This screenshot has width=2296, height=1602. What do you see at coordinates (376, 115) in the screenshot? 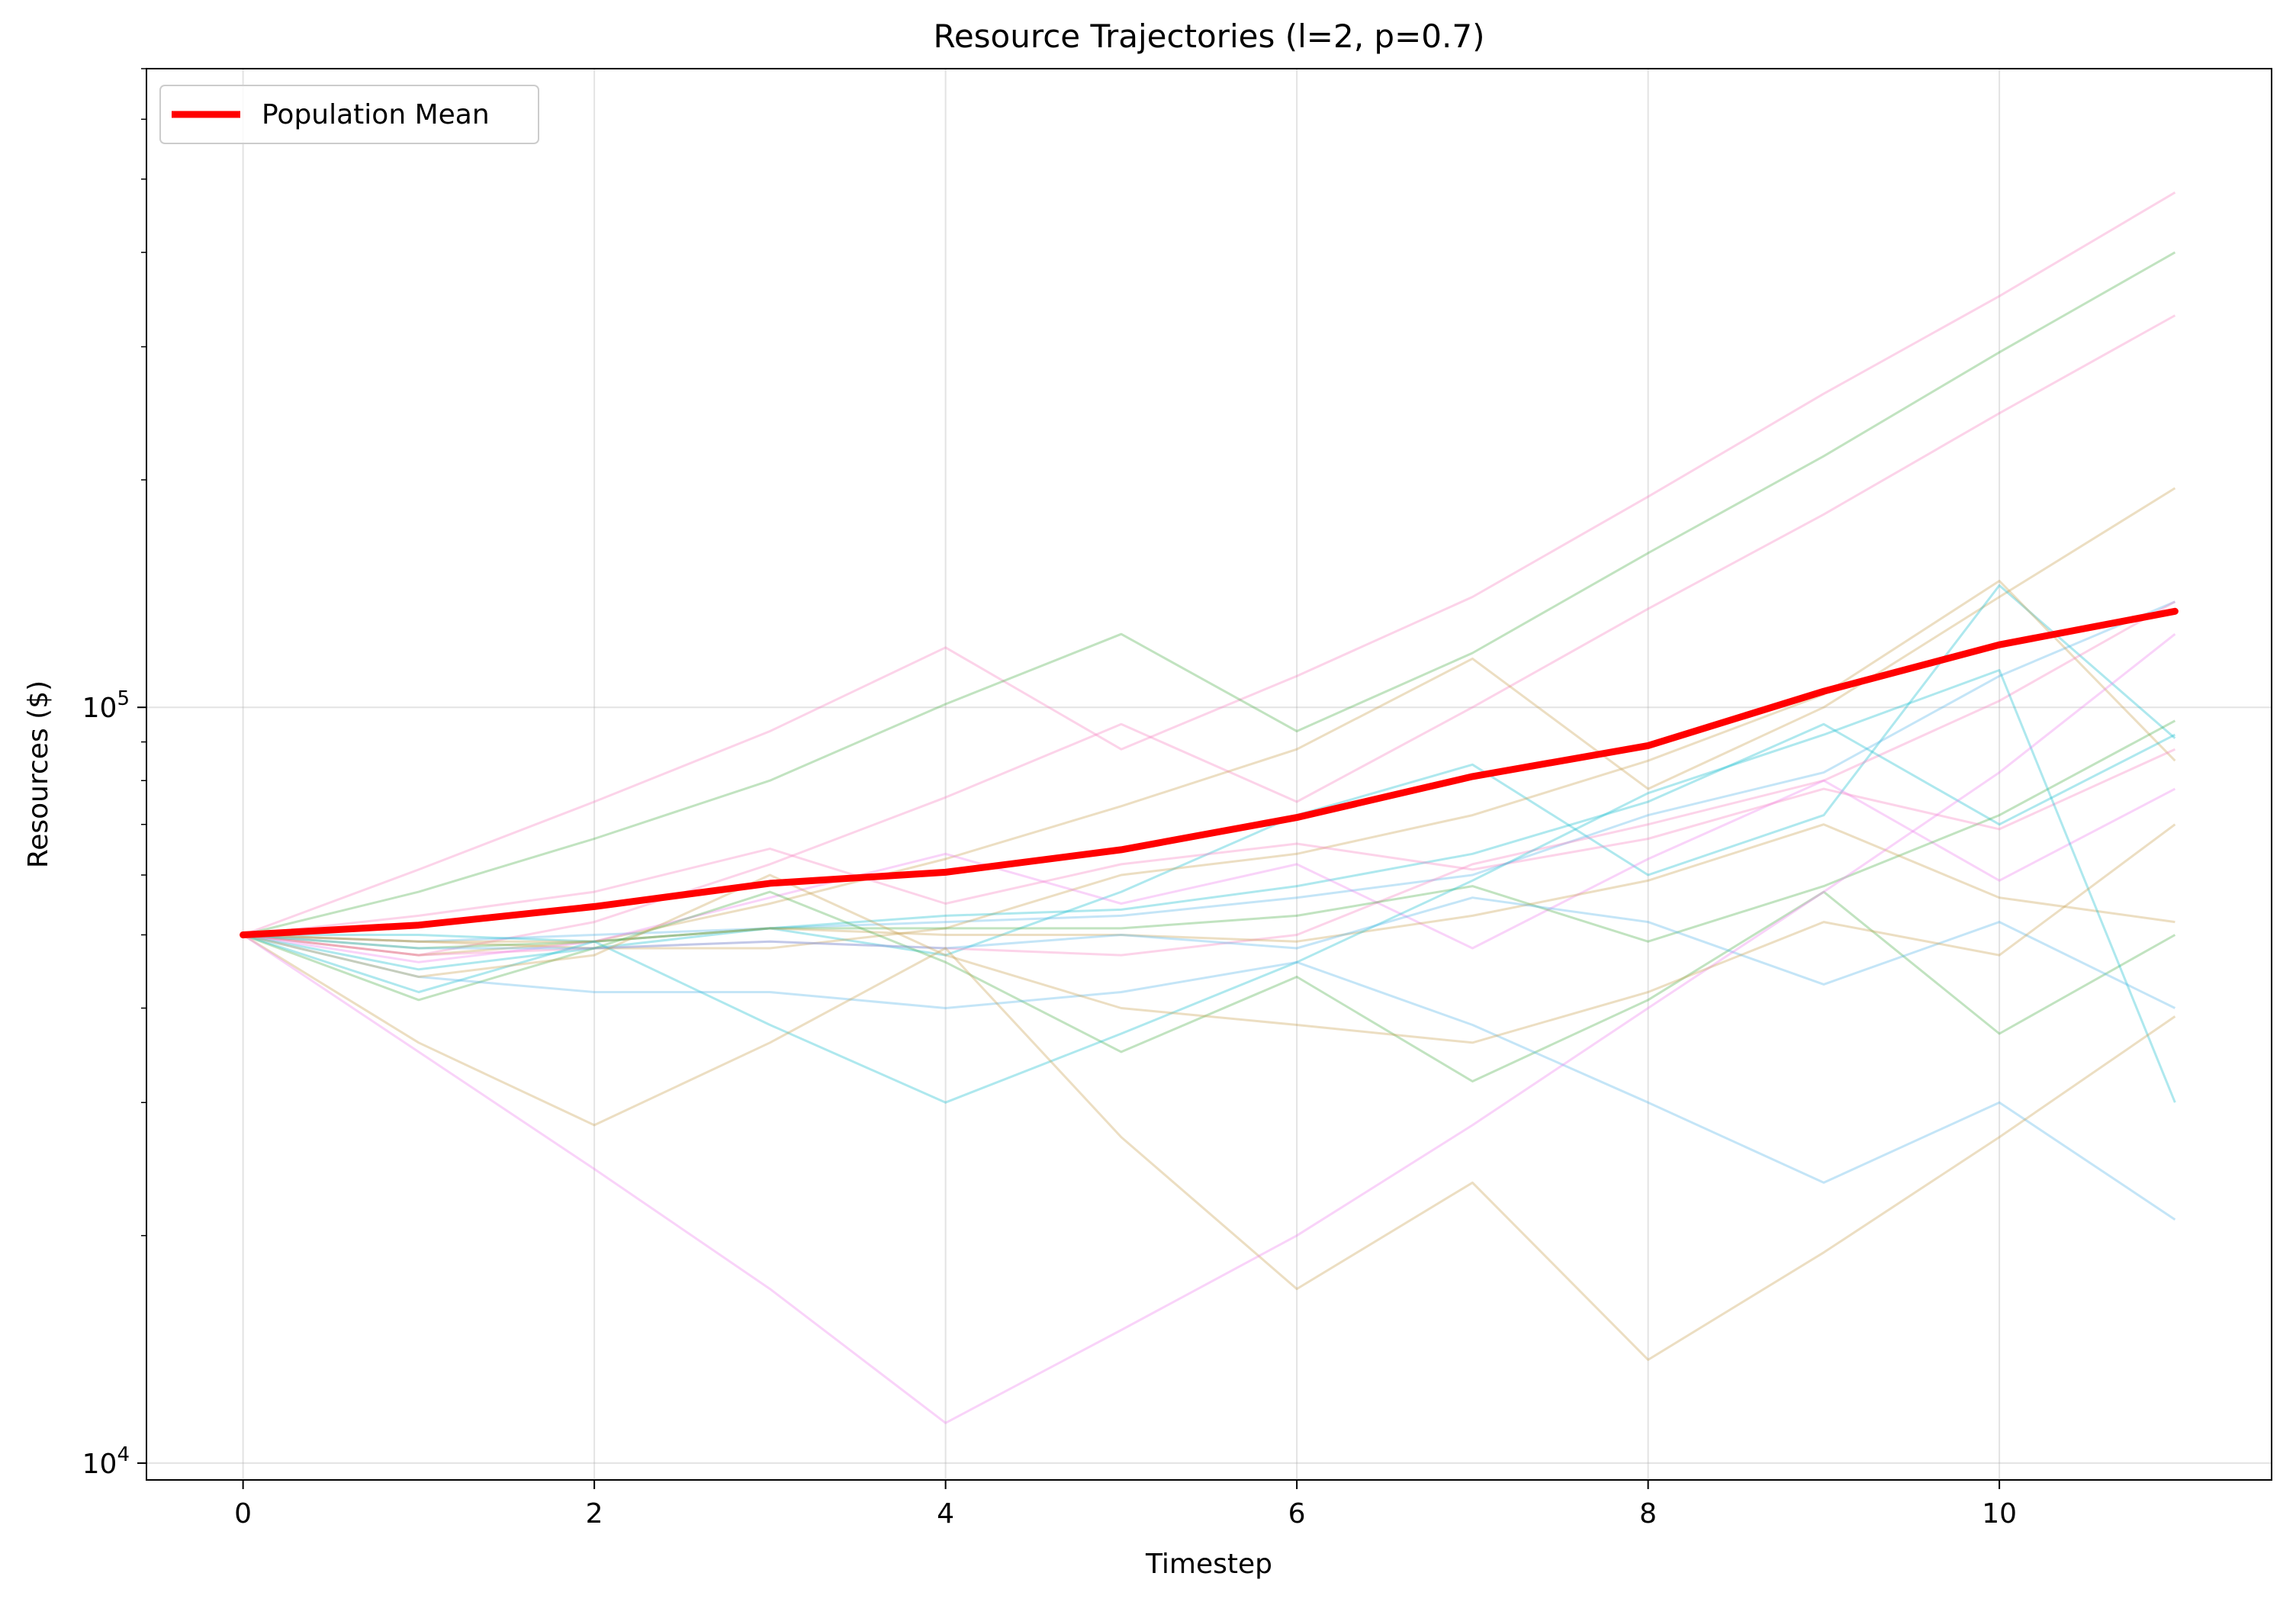
I see `legend-label-population-mean: Population Mean` at bounding box center [376, 115].